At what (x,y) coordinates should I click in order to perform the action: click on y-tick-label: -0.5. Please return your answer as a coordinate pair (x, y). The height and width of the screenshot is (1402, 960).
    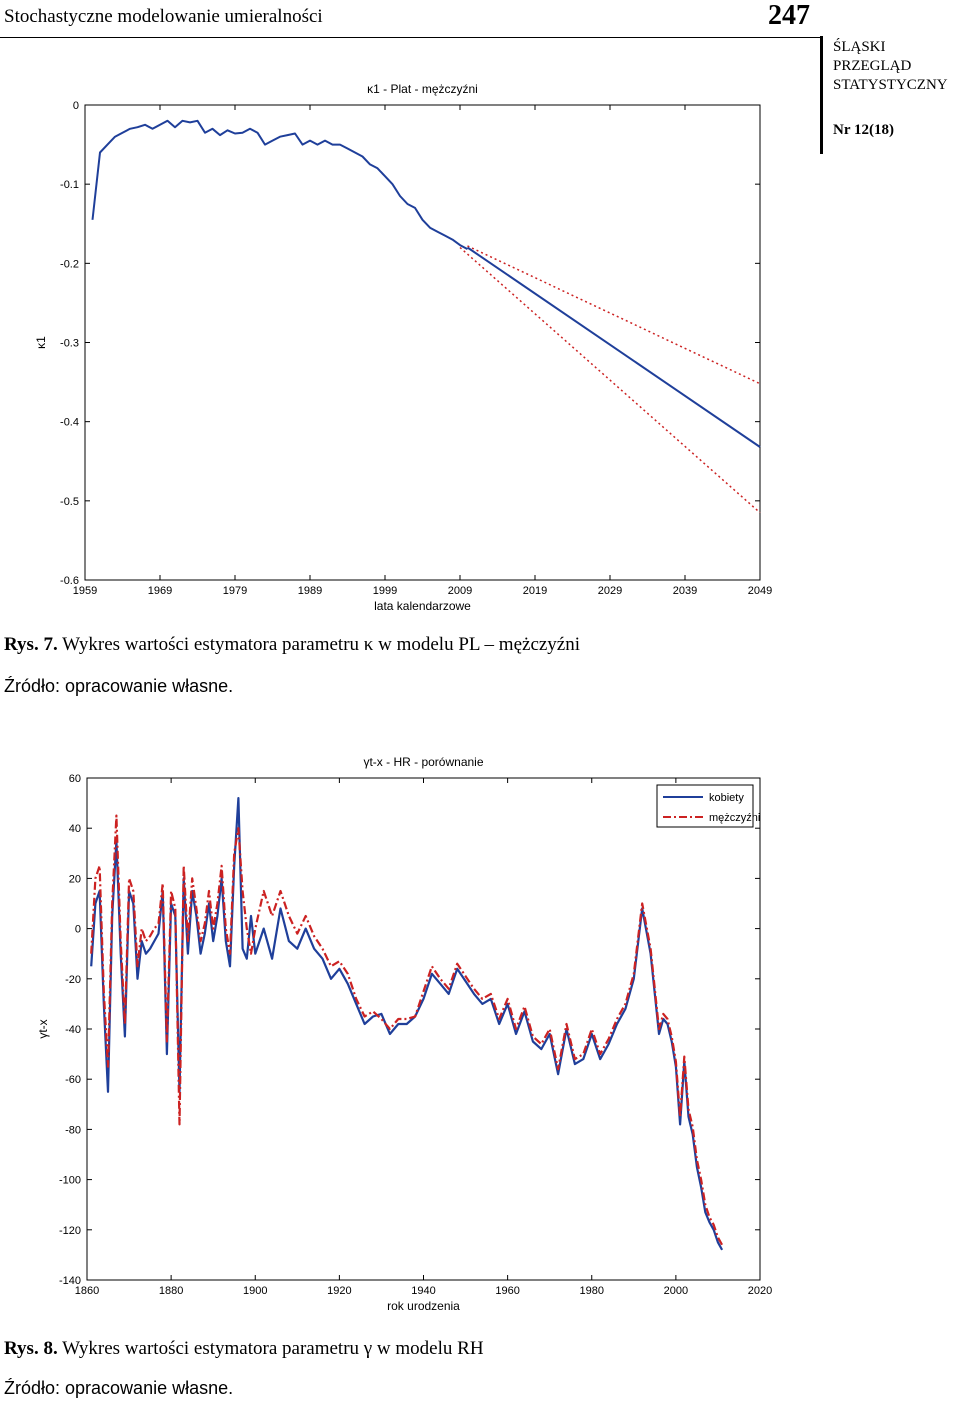
    Looking at the image, I should click on (69, 502).